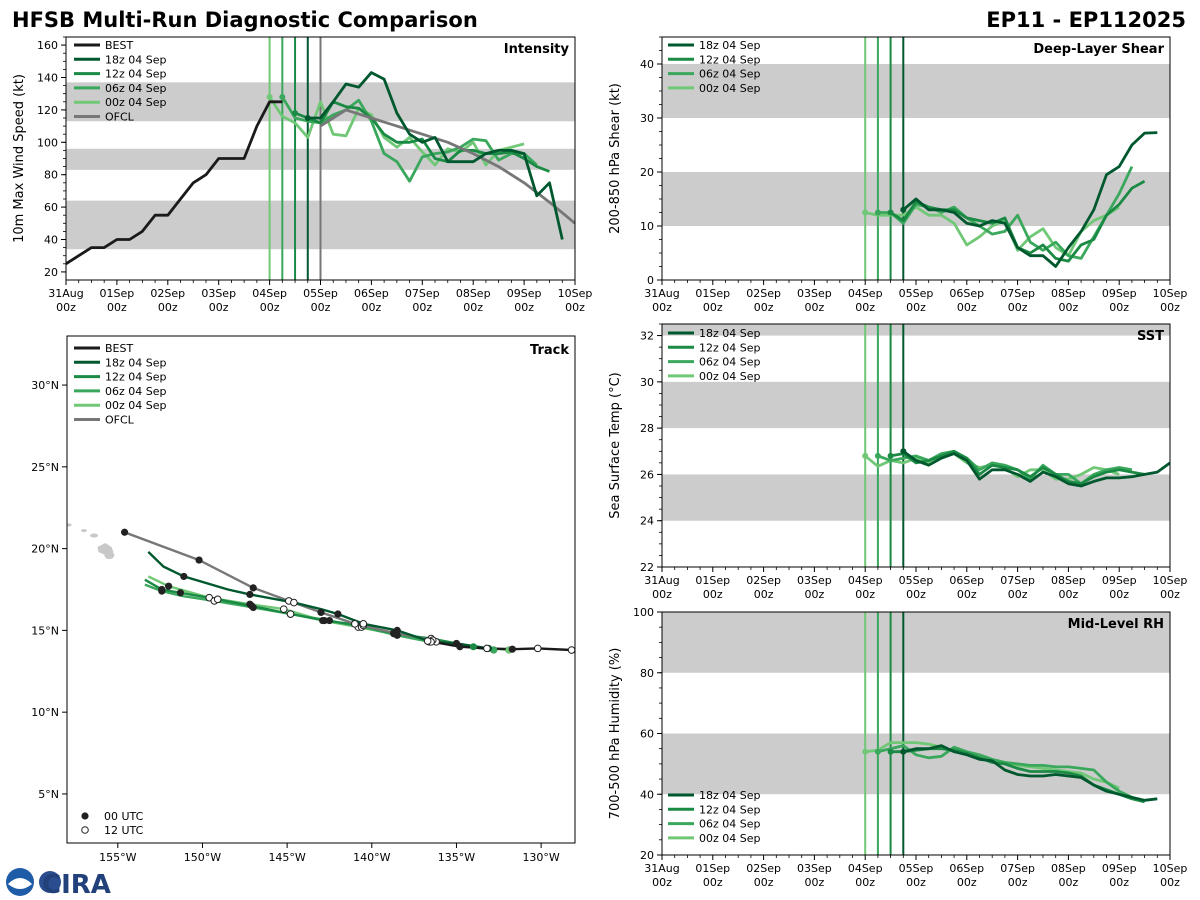 Image resolution: width=1200 pixels, height=900 pixels. I want to click on figure-title: HFSB Multi-Run Diagnostic Comparison, so click(245, 20).